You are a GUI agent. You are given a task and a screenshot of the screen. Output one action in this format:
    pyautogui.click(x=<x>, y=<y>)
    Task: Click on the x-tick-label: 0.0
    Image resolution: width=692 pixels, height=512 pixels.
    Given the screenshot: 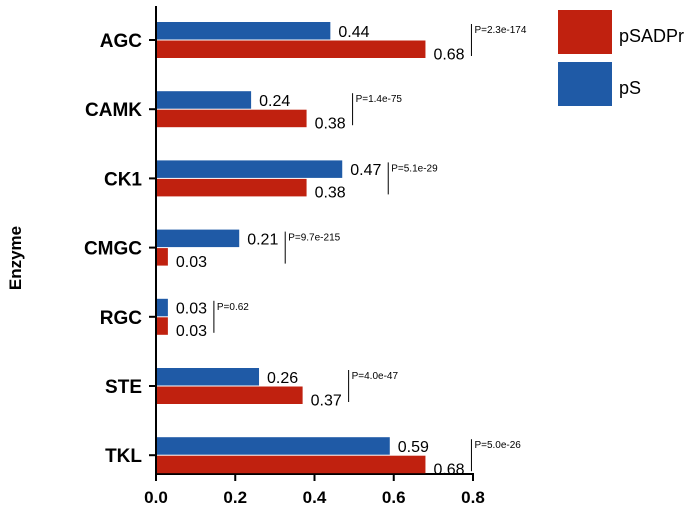 What is the action you would take?
    pyautogui.click(x=156, y=497)
    